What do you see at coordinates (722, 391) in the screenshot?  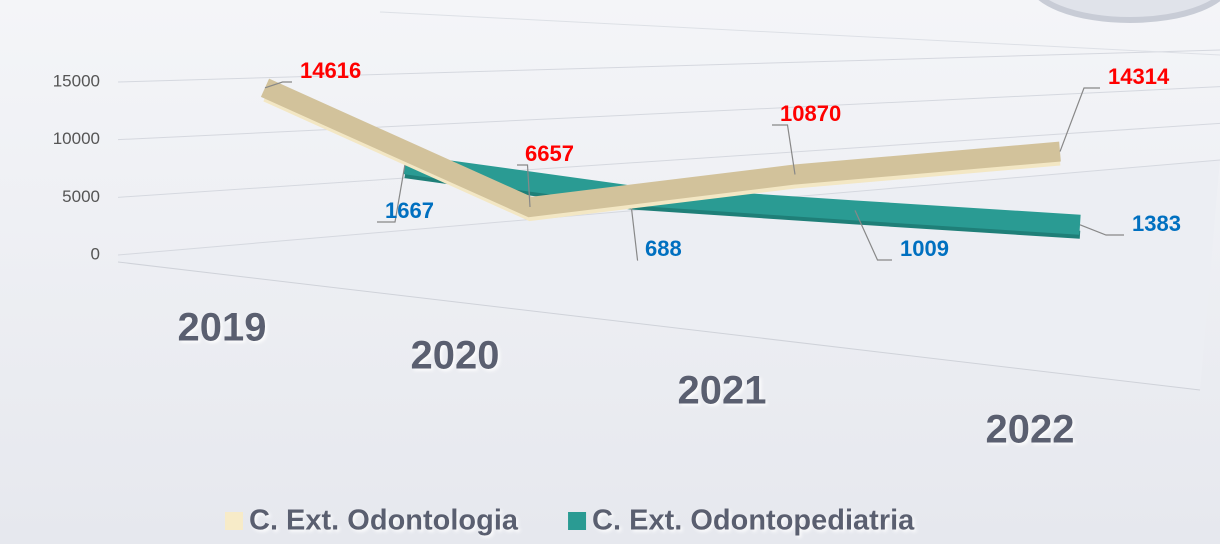 I see `x-tick-label: 2021` at bounding box center [722, 391].